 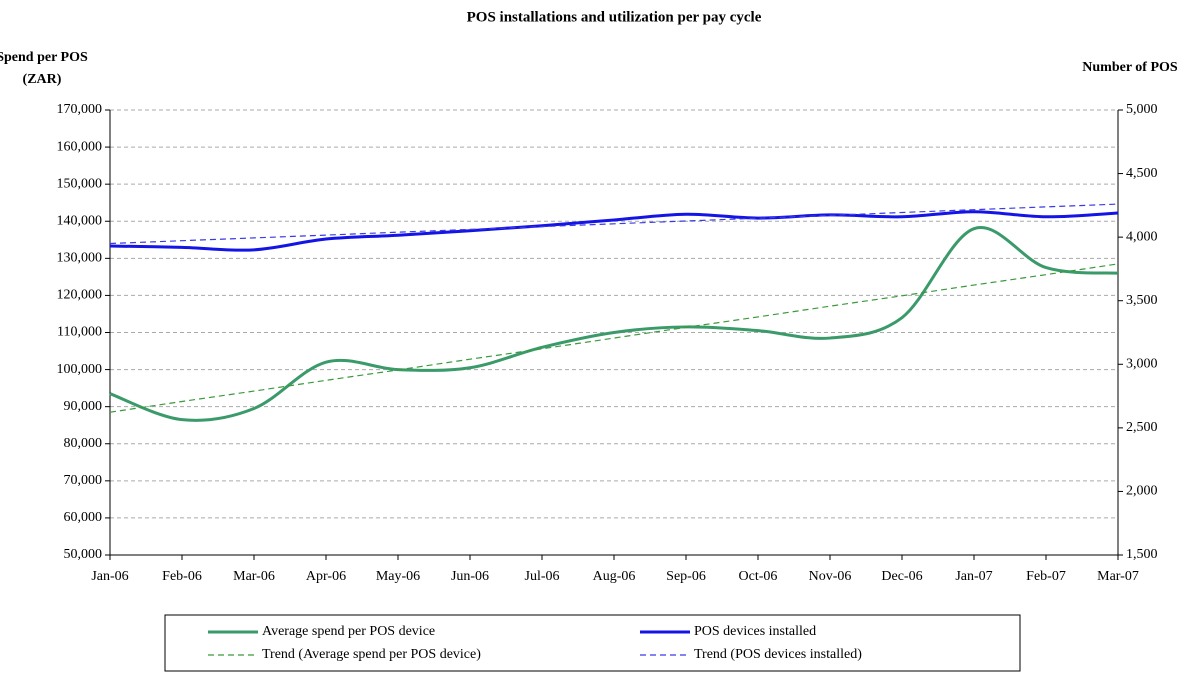 I want to click on legend-box, so click(x=592, y=643).